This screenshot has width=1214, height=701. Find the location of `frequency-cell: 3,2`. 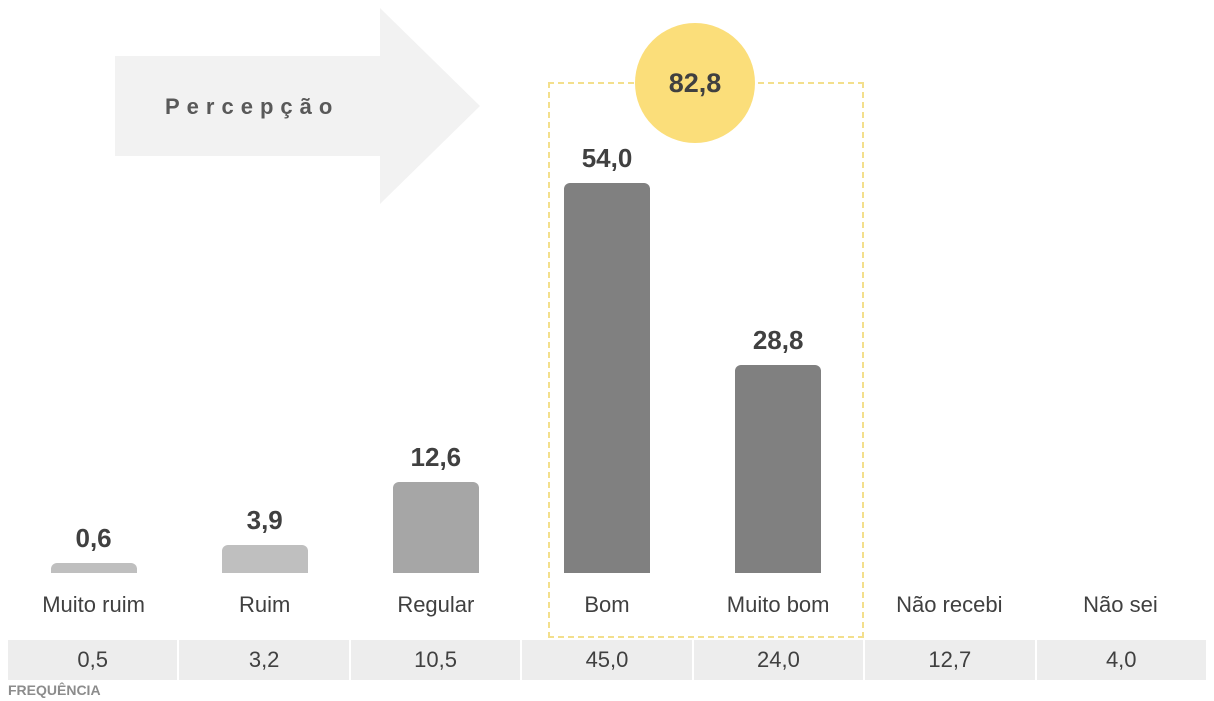

frequency-cell: 3,2 is located at coordinates (262, 660).